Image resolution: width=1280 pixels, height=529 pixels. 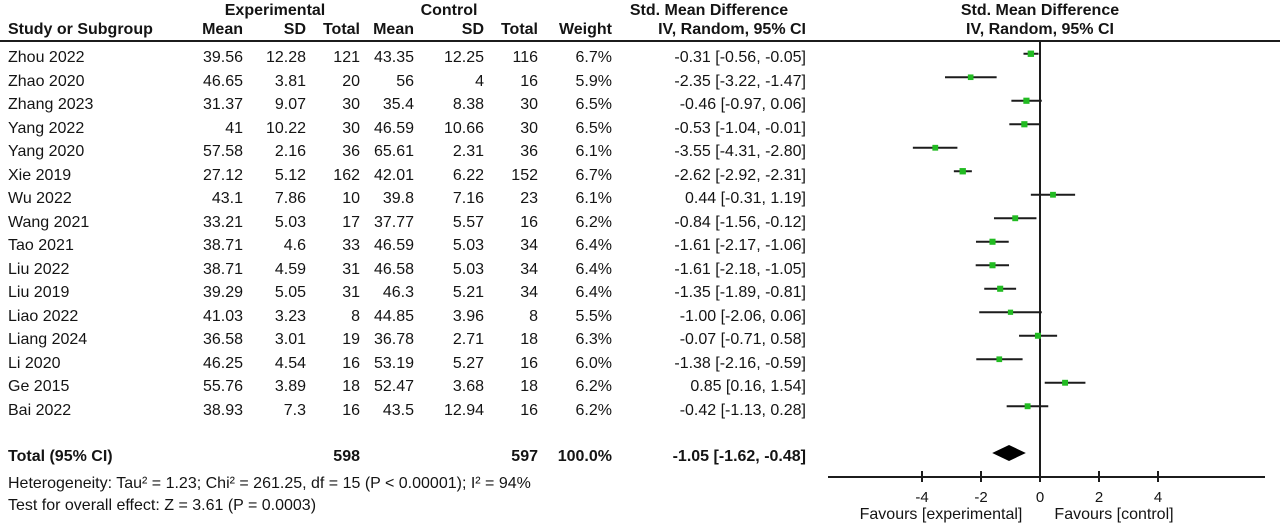 What do you see at coordinates (524, 456) in the screenshot?
I see `total-n-ctl: 597` at bounding box center [524, 456].